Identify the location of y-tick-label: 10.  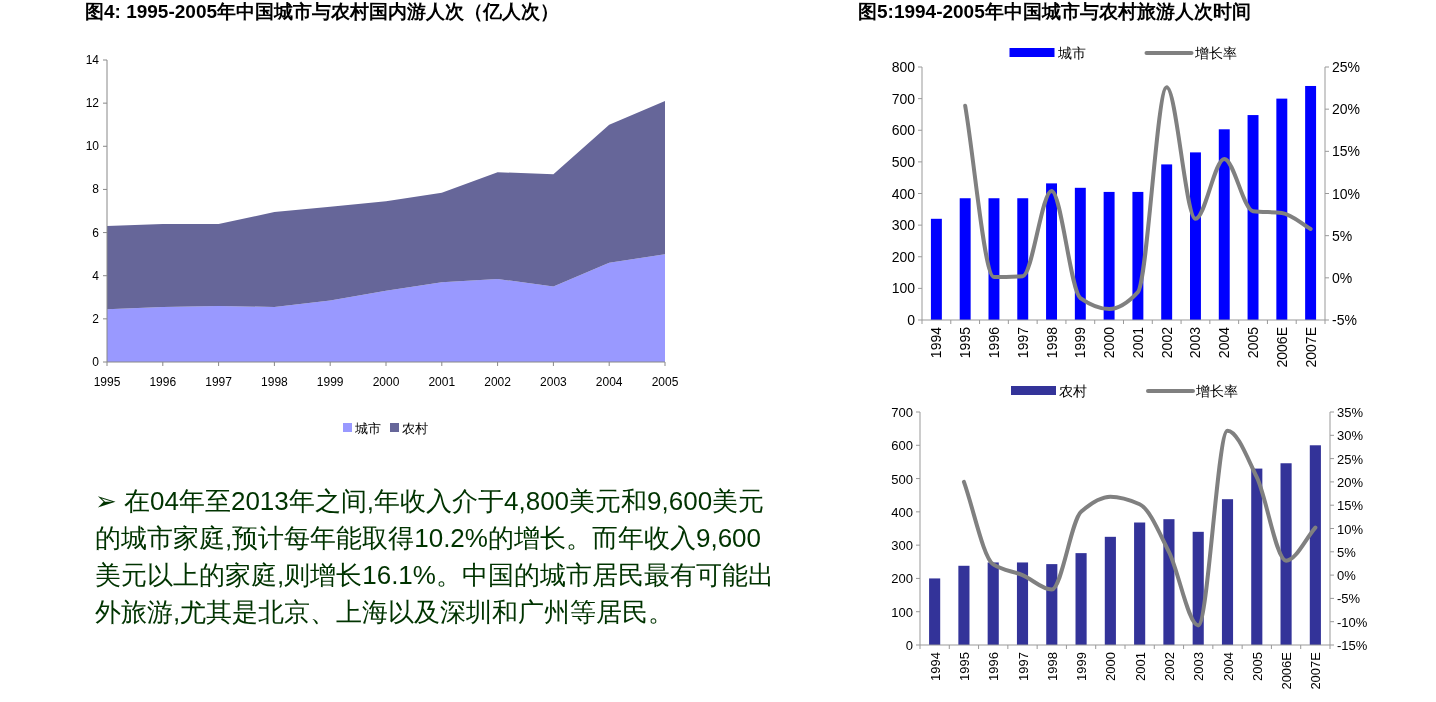
(92, 146).